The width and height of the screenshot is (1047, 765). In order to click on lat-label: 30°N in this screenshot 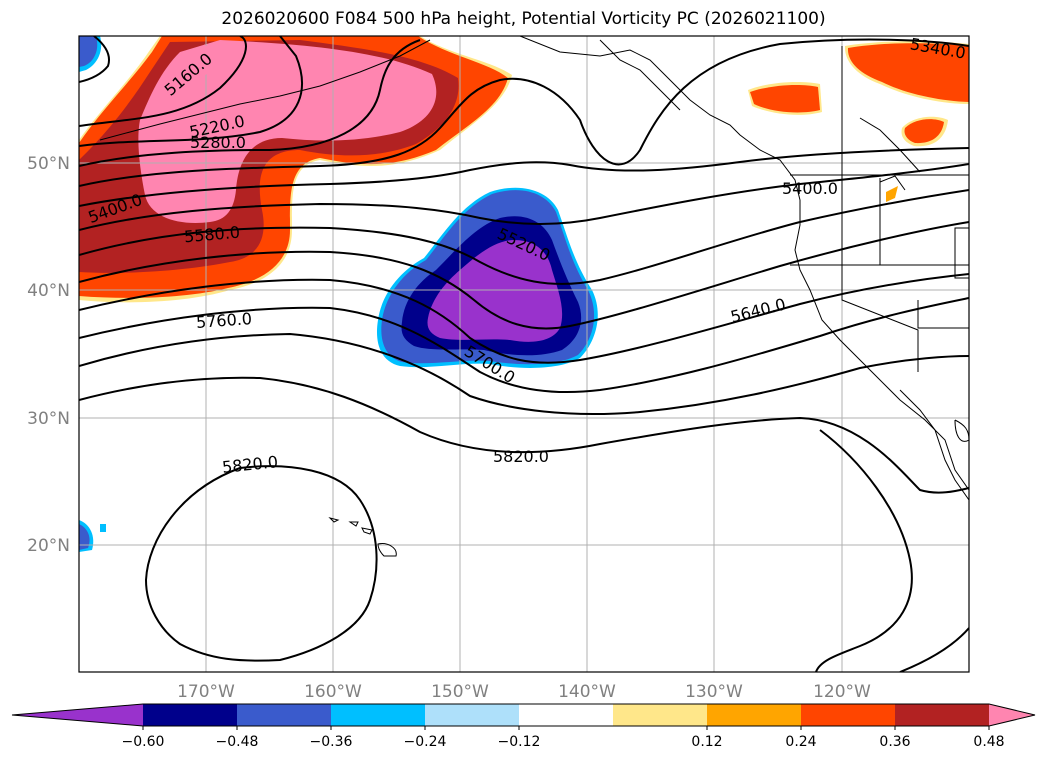, I will do `click(48, 419)`.